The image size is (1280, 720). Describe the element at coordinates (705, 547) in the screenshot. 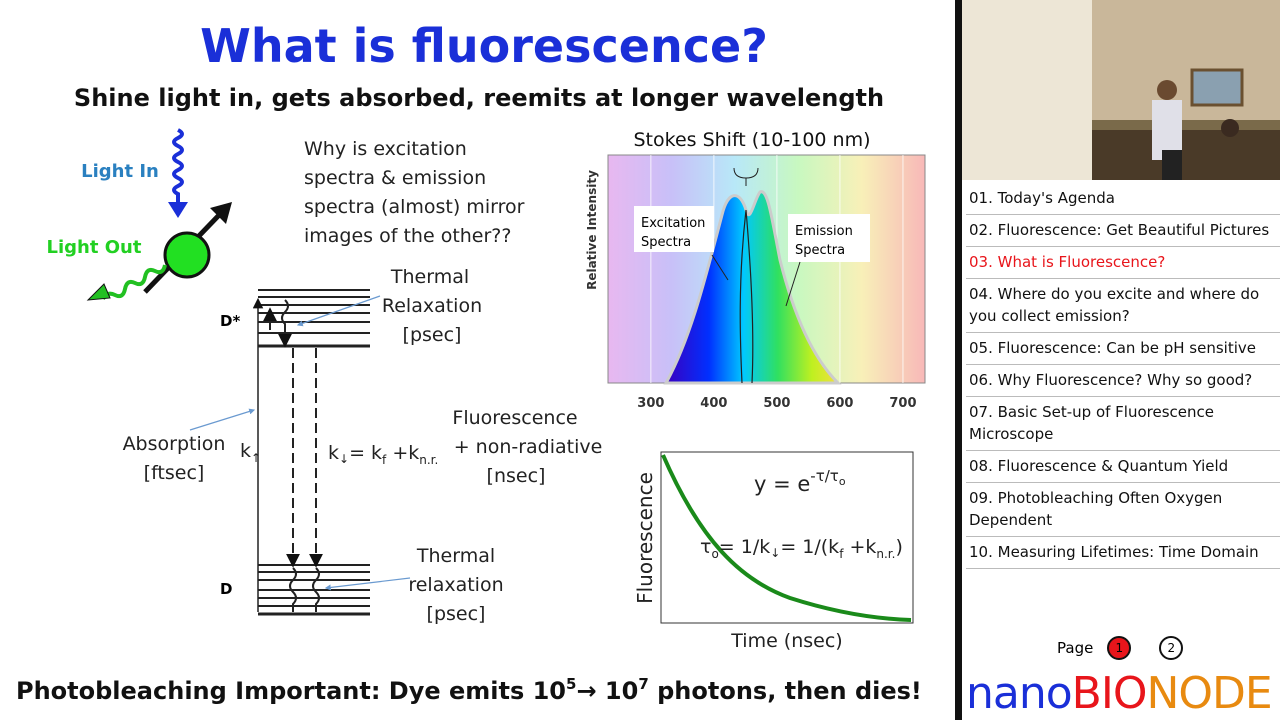

I see `equation-part: τ` at that location.